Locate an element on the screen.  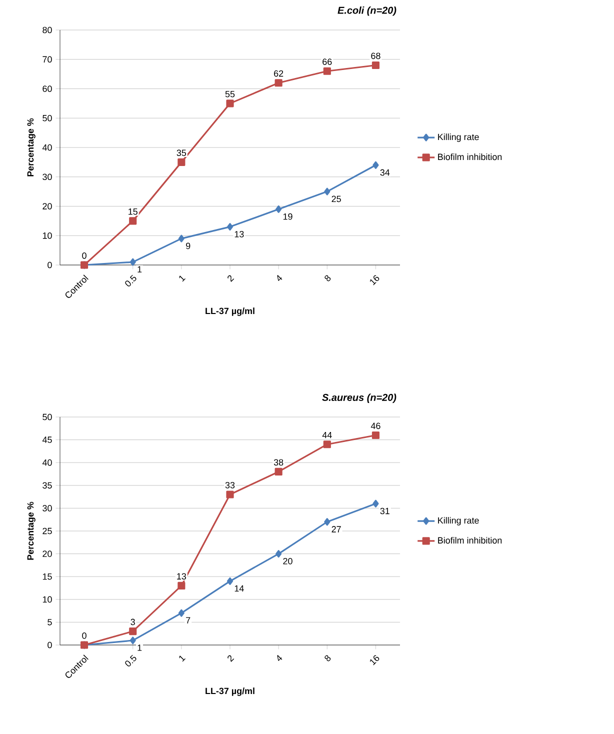
y-tick-label: 80 is located at coordinates (47, 30).